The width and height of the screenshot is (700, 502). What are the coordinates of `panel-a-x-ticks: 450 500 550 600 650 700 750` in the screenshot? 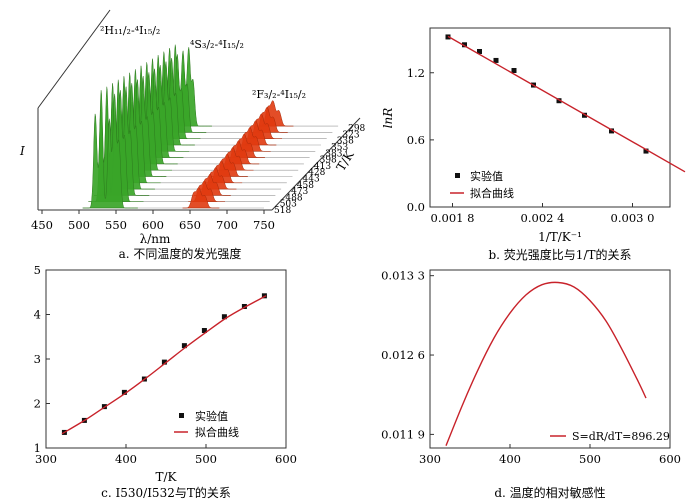 It's located at (153, 221).